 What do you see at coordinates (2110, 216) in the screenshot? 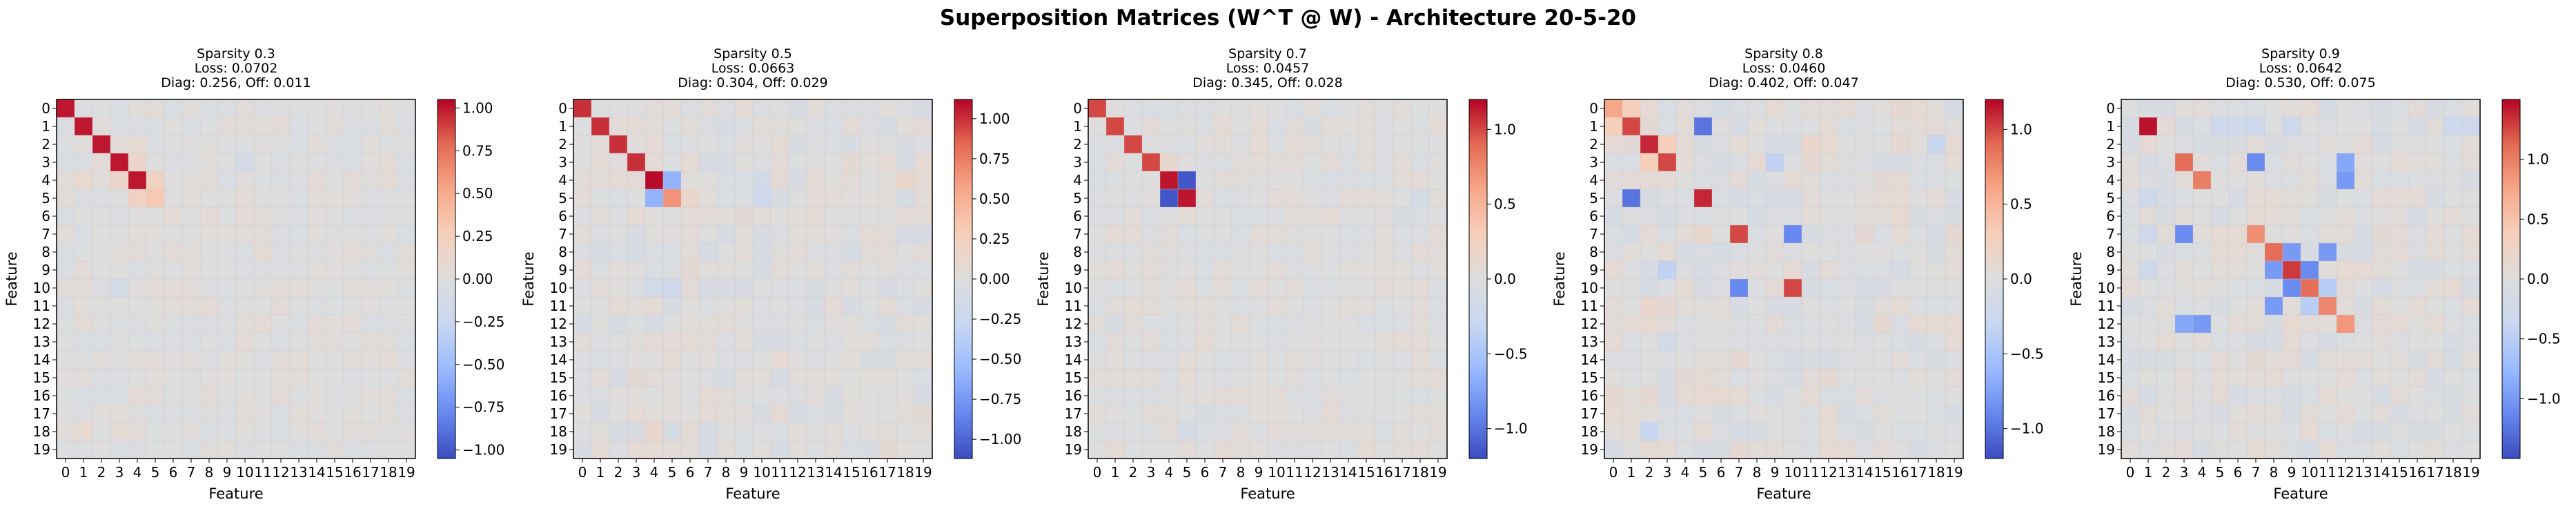
I see `y-tick-label: 6` at bounding box center [2110, 216].